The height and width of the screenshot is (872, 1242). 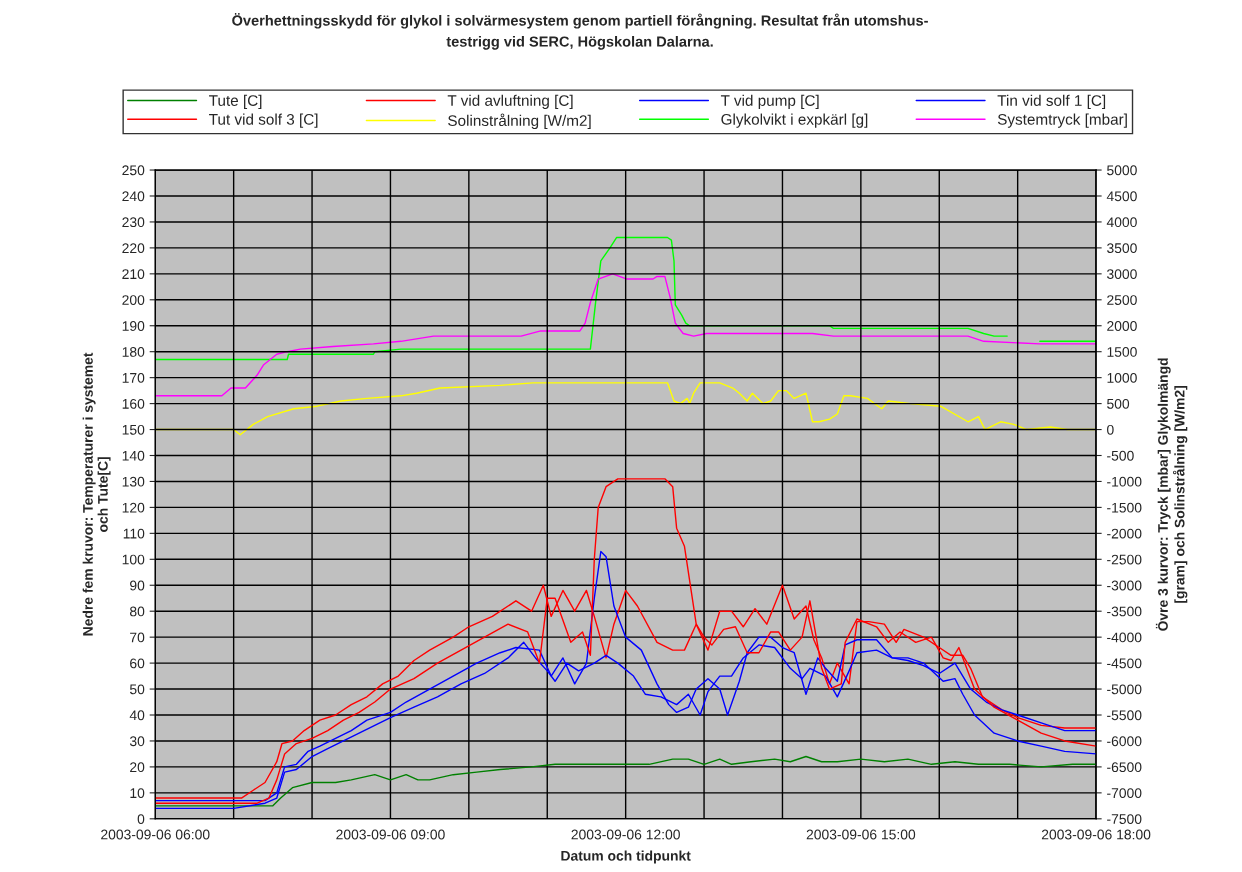 What do you see at coordinates (390, 834) in the screenshot?
I see `x-tick-label: 2003-09-06 09:00` at bounding box center [390, 834].